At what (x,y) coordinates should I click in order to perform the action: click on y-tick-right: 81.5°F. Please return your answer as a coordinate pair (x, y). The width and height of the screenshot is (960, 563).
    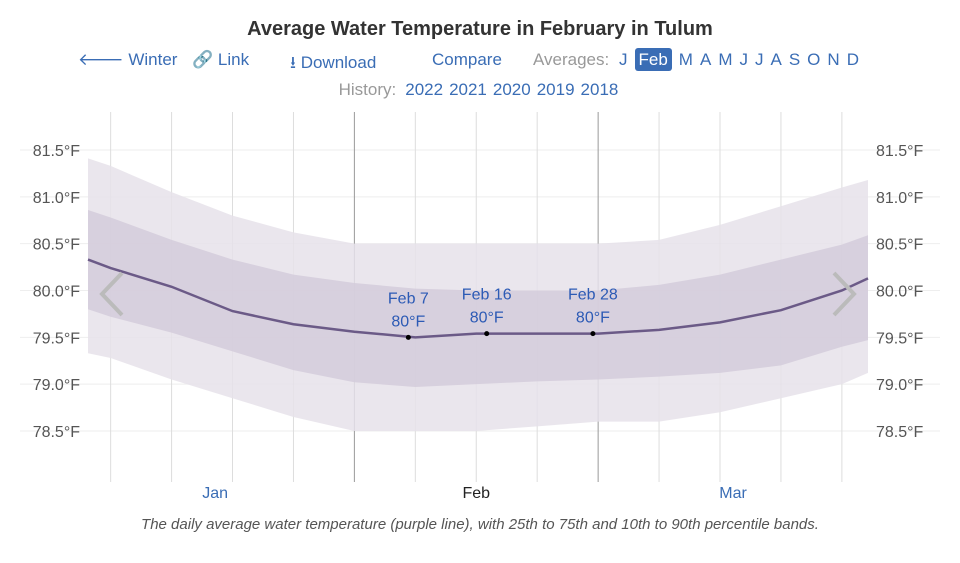
    Looking at the image, I should click on (900, 151).